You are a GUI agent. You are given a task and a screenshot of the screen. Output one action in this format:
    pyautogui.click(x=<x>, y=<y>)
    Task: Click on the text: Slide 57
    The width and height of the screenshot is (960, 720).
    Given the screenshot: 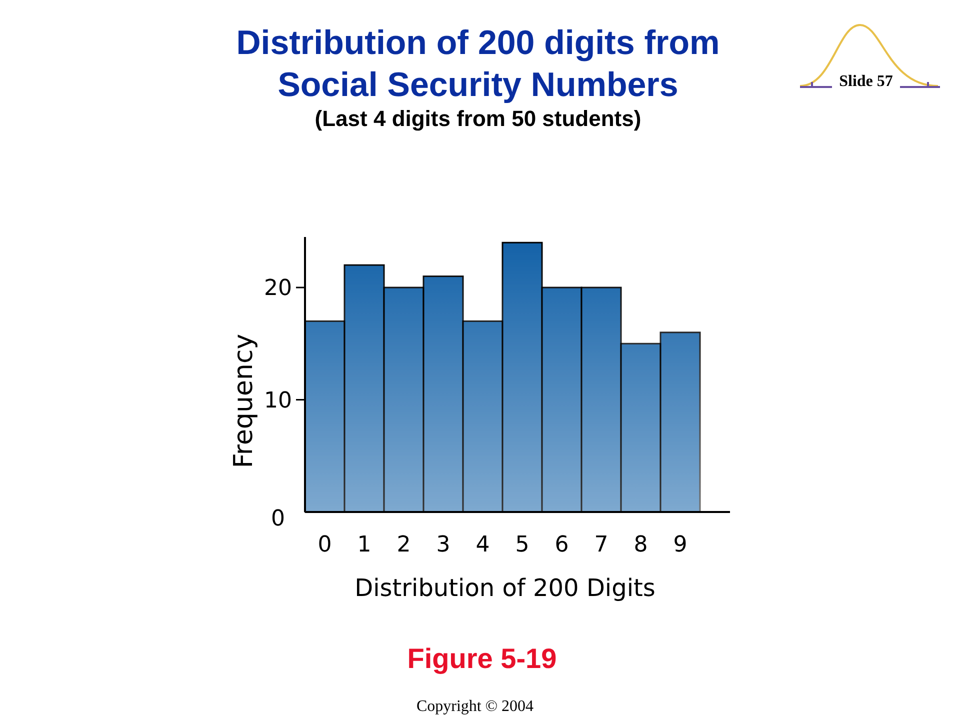 What is the action you would take?
    pyautogui.click(x=866, y=81)
    